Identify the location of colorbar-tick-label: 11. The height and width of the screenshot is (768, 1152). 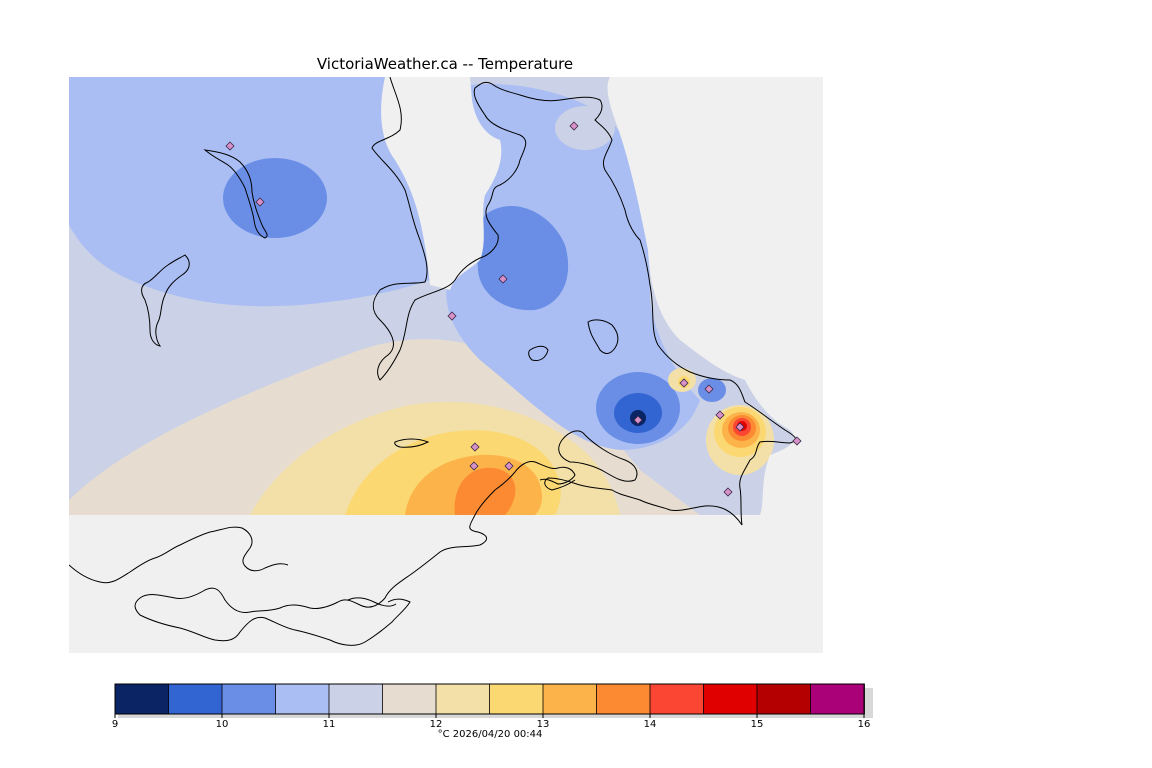
(329, 724).